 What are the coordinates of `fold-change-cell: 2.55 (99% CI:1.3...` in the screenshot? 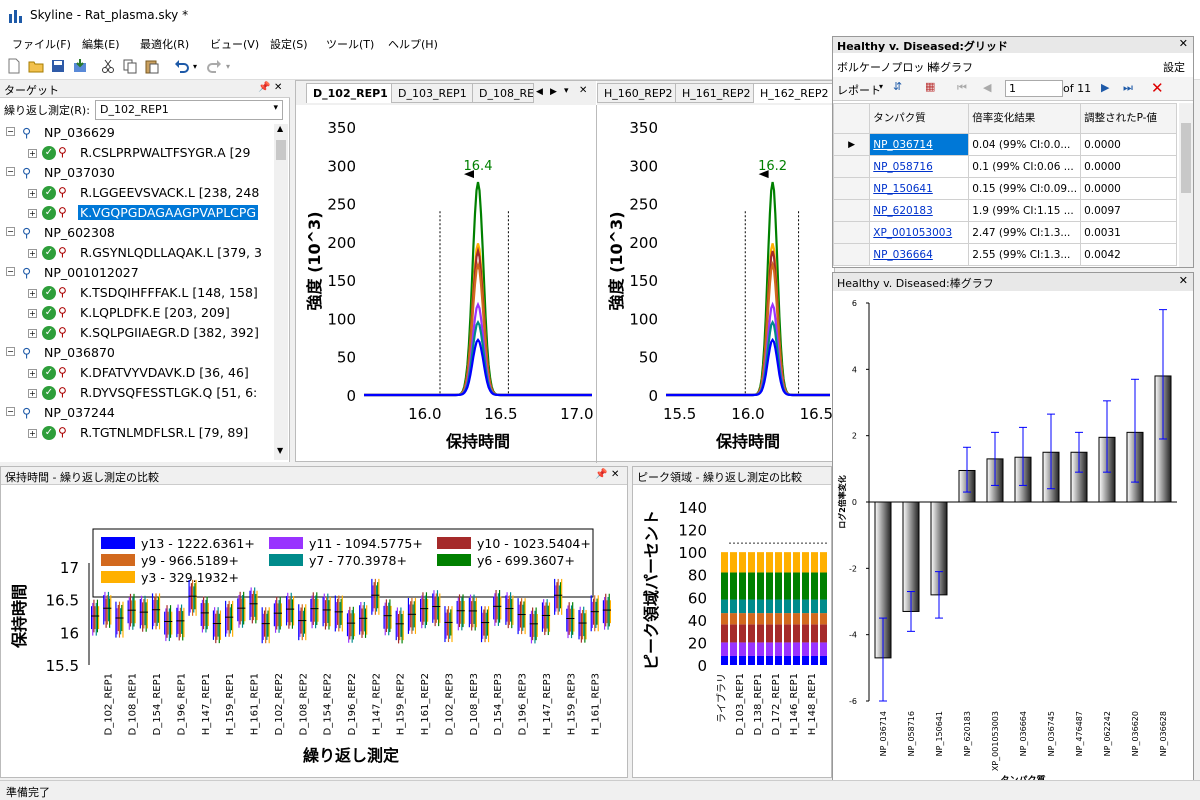 It's located at (1025, 254).